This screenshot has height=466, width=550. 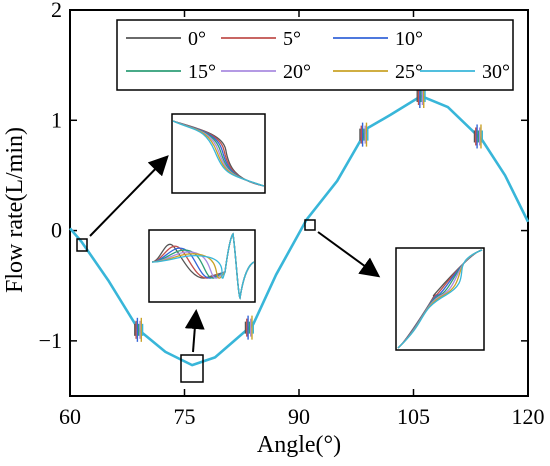 I want to click on x-tick-label: 90, so click(x=299, y=416).